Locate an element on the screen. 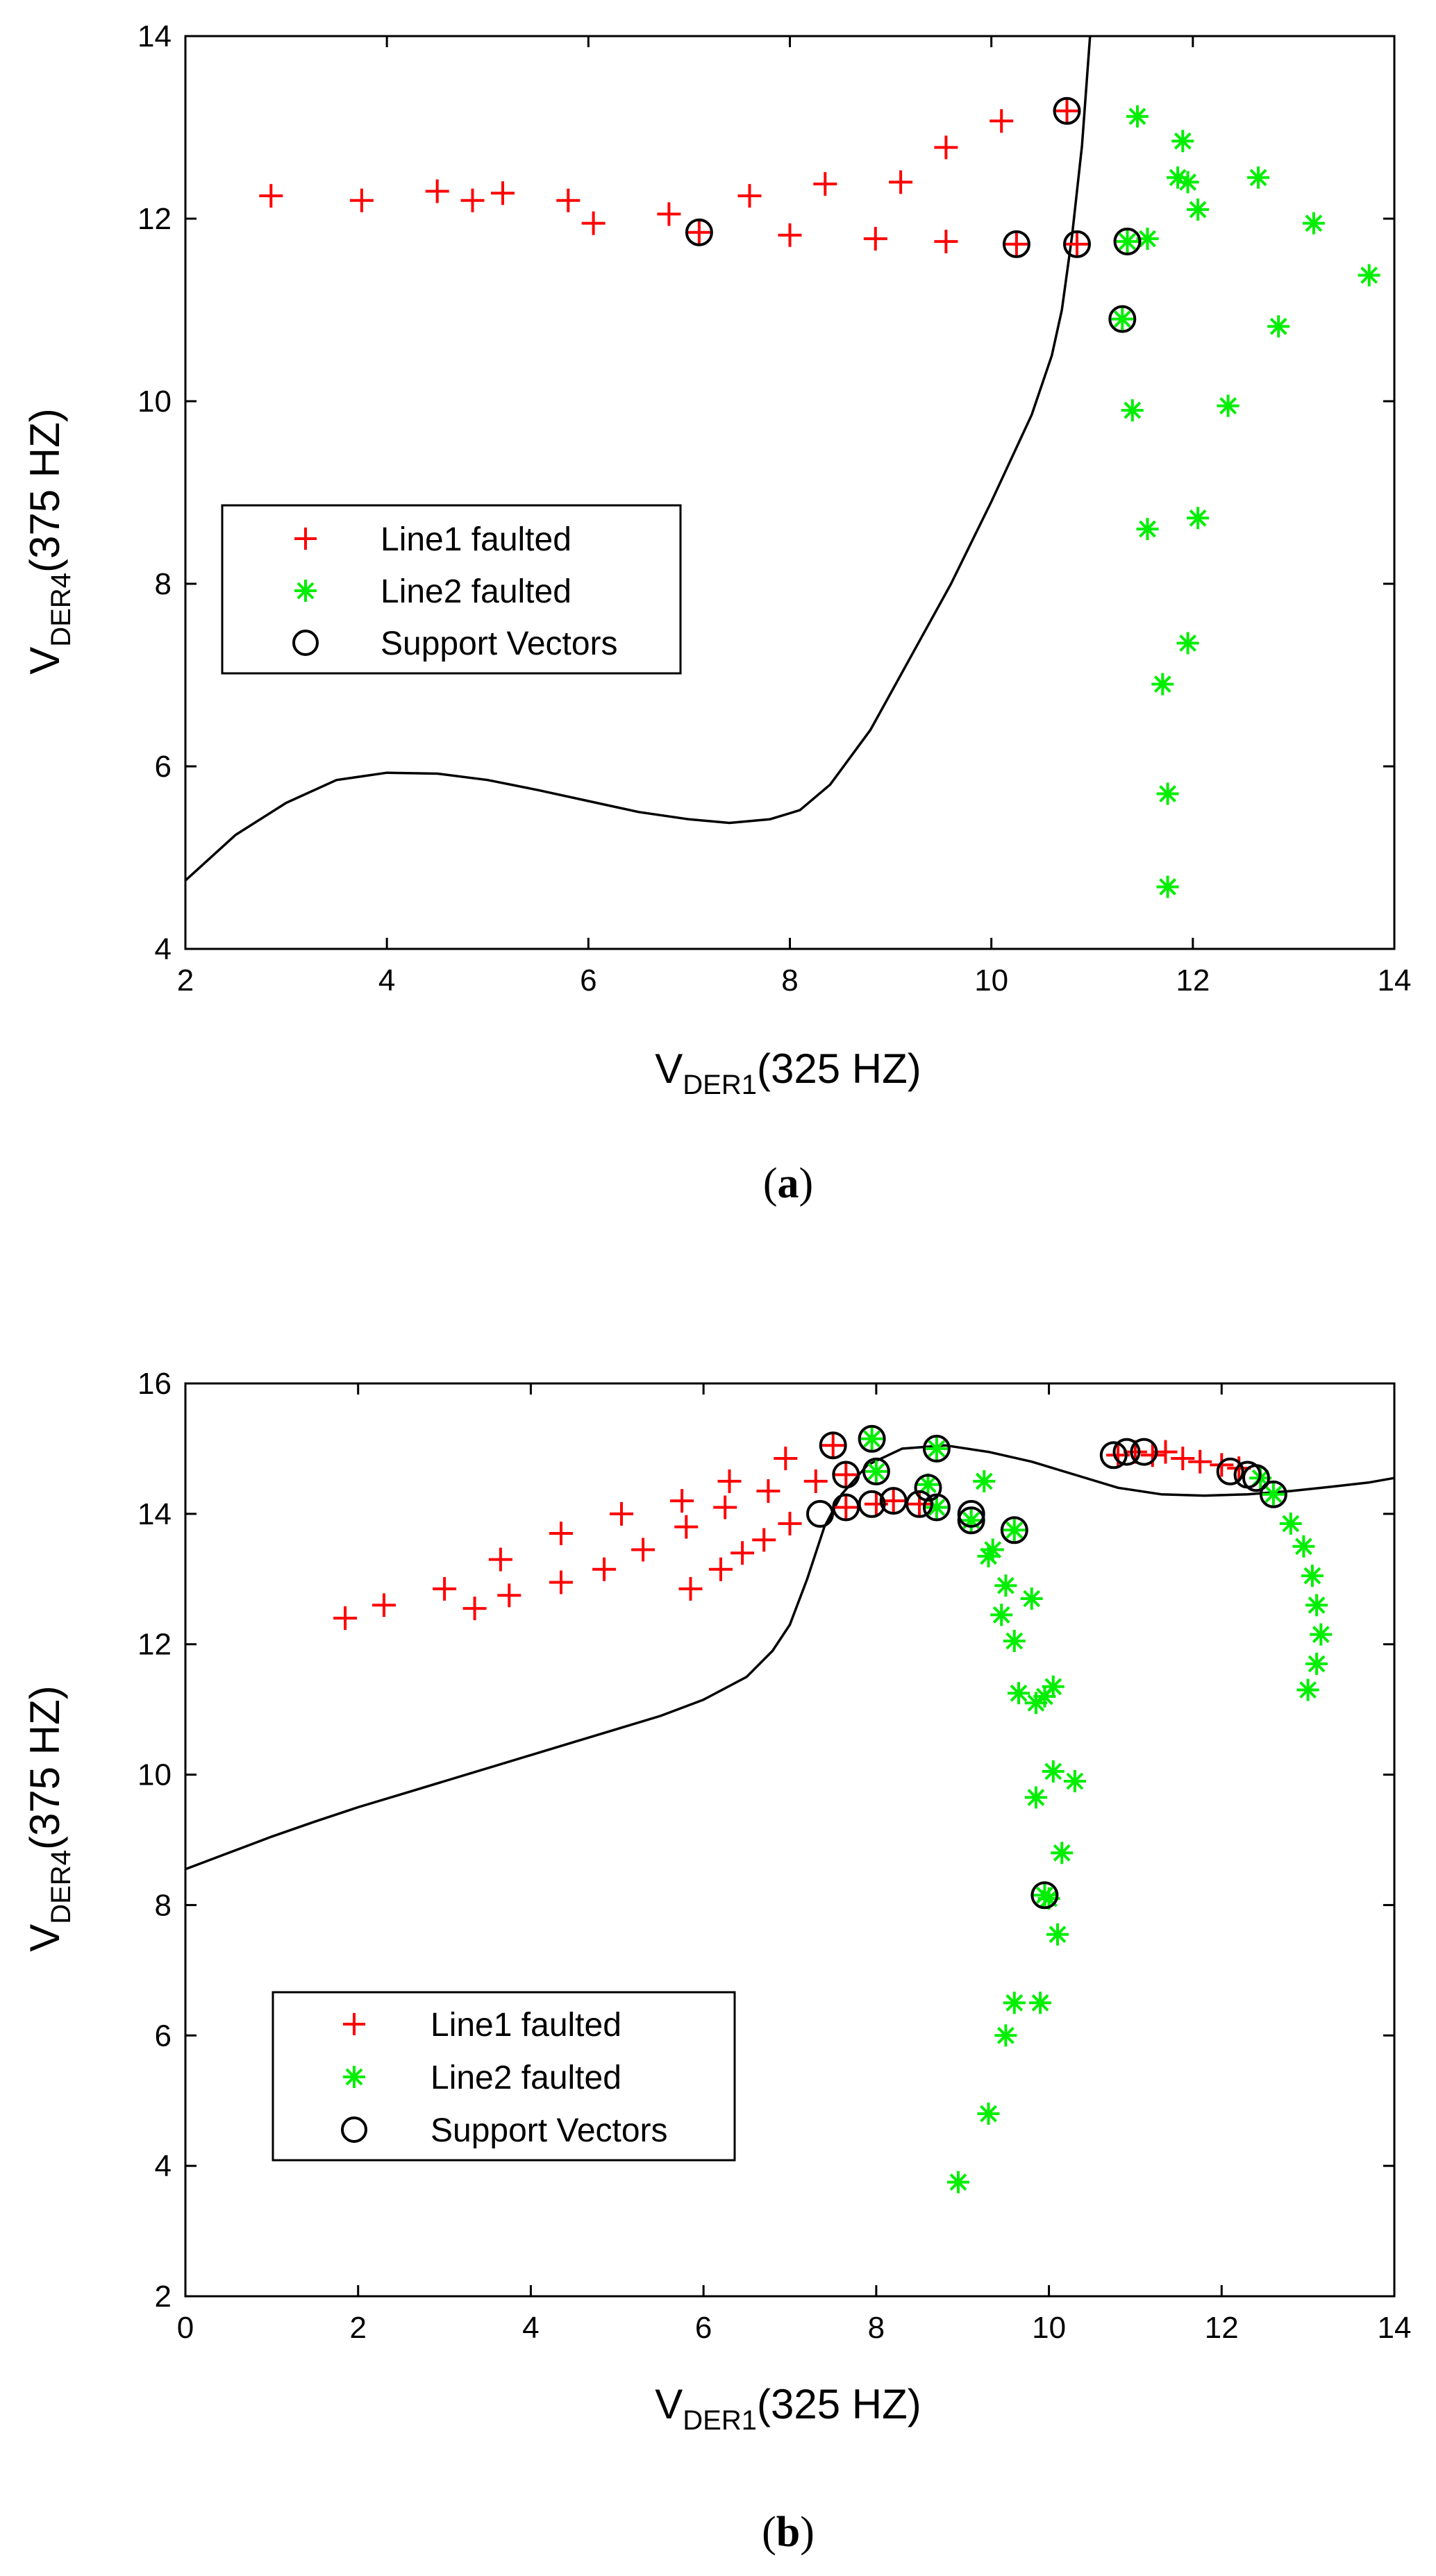 The width and height of the screenshot is (1436, 2576). x-axis-label: VDER1(325 HZ) is located at coordinates (788, 1072).